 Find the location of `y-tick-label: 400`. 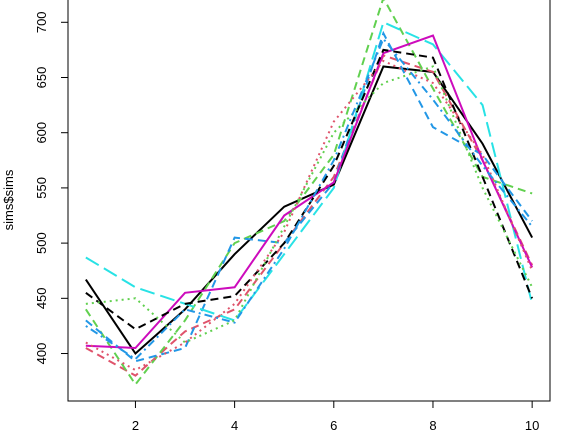

y-tick-label: 400 is located at coordinates (41, 354).